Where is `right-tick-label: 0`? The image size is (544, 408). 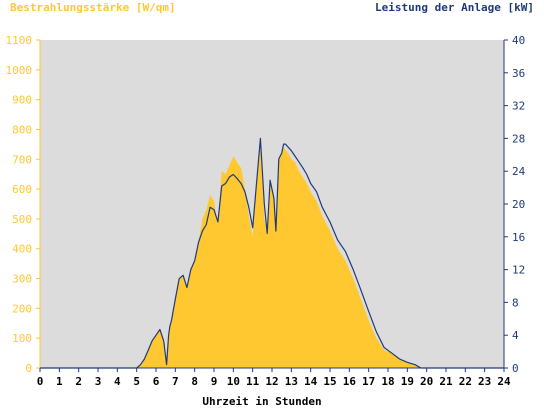 right-tick-label: 0 is located at coordinates (515, 368).